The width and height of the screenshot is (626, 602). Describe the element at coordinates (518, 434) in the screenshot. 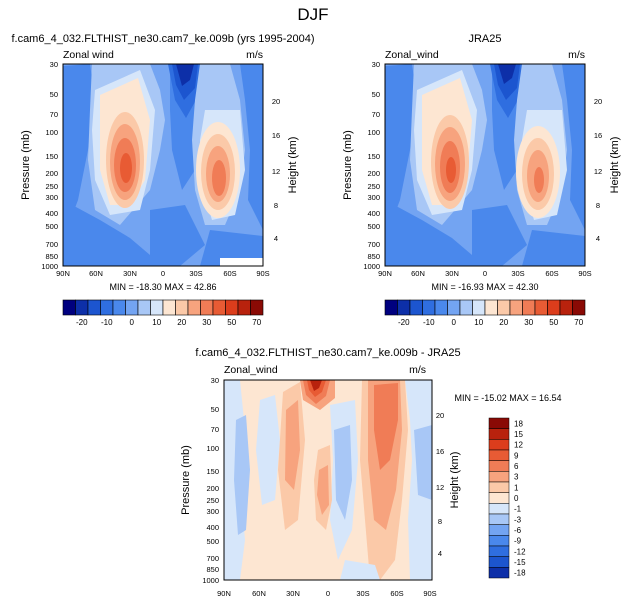

I see `colorbar-label: 15` at that location.